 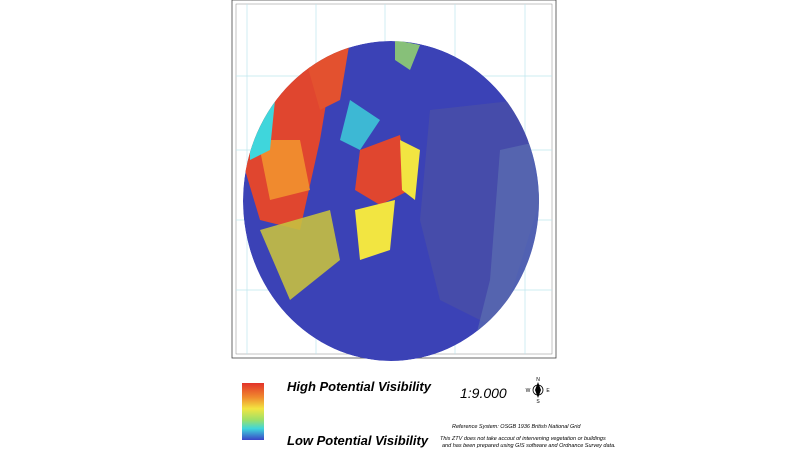 What do you see at coordinates (253, 411) in the screenshot?
I see `legend-gradient` at bounding box center [253, 411].